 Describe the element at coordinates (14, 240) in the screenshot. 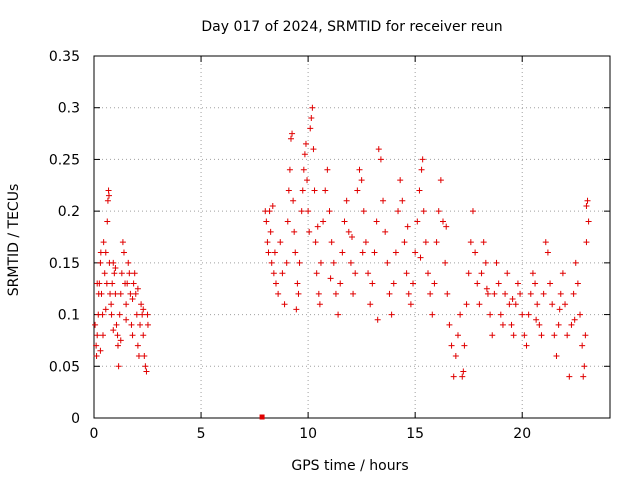

I see `y-axis-label: SRMTID / TECUs` at that location.